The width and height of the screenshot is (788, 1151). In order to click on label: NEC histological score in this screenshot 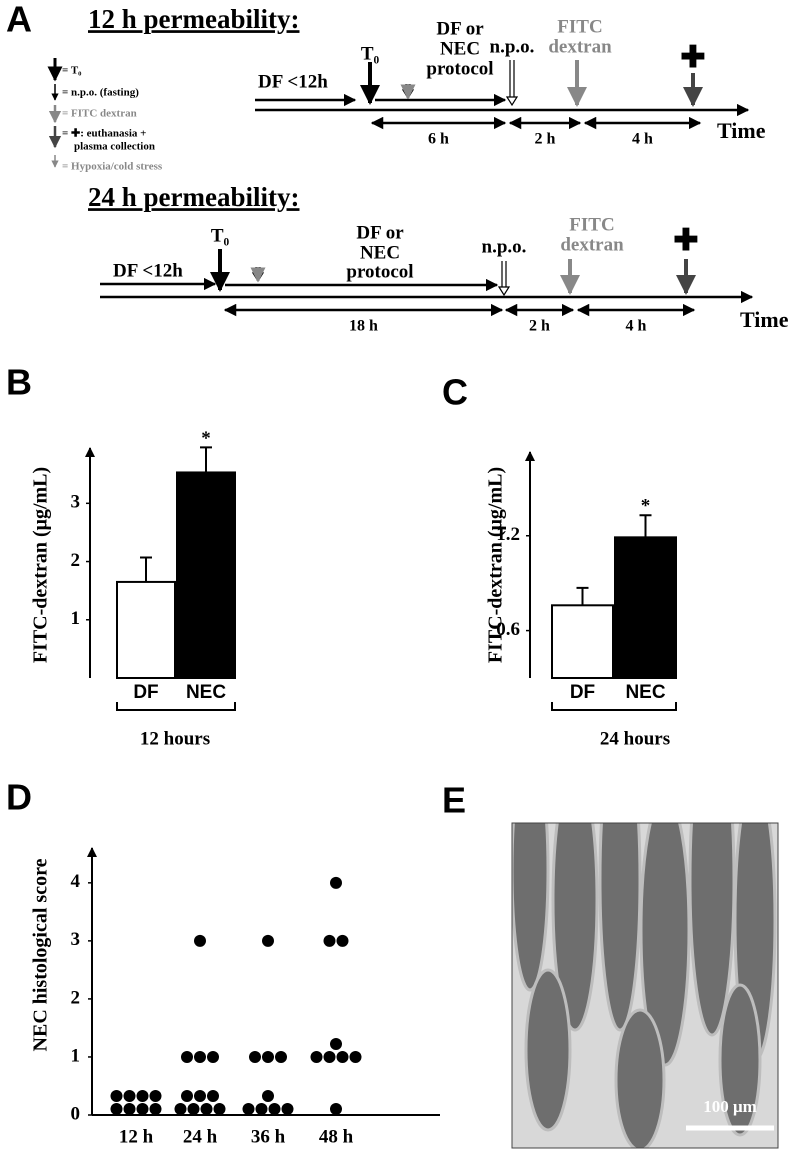, I will do `click(41, 954)`.